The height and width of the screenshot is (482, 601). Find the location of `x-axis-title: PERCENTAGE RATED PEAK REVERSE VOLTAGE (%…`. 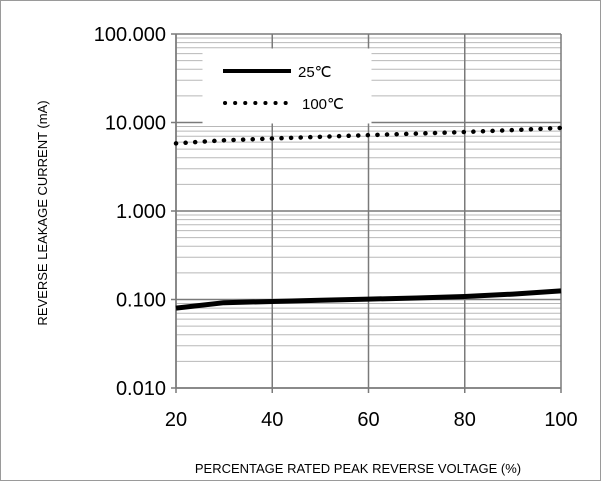

x-axis-title: PERCENTAGE RATED PEAK REVERSE VOLTAGE (%… is located at coordinates (358, 468).